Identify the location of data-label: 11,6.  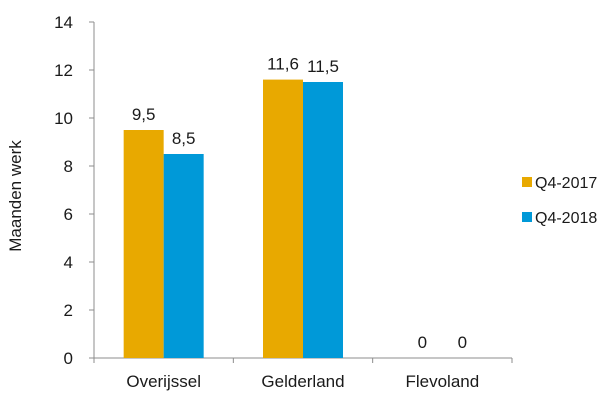
(283, 64).